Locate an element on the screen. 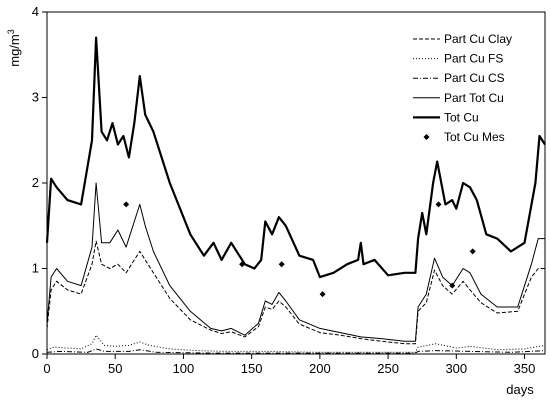  legend-item-part-cu-fs: Part Cu FS is located at coordinates (458, 59).